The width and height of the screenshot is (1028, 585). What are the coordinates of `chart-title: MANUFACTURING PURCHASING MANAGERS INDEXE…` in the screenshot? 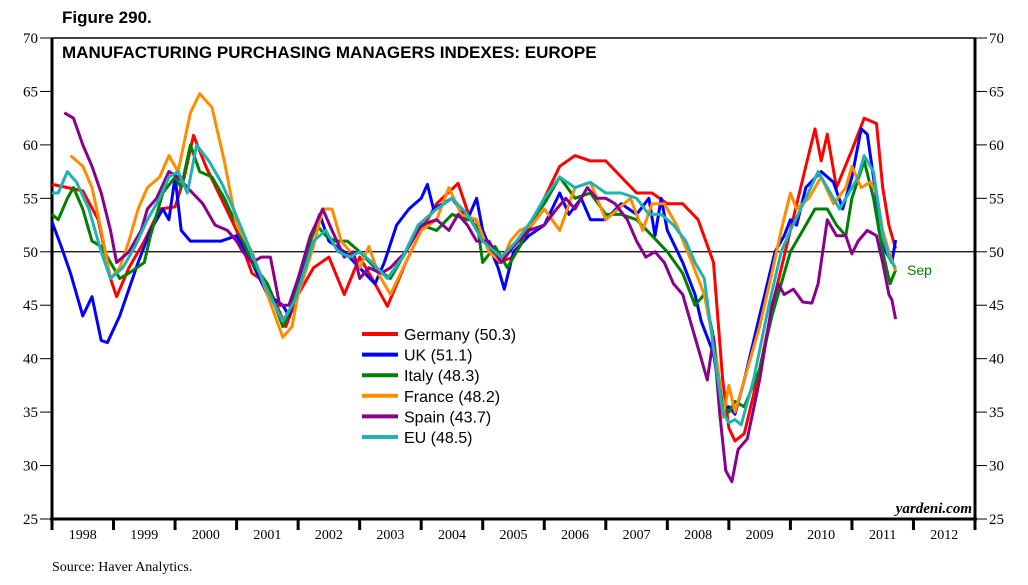 It's located at (329, 52).